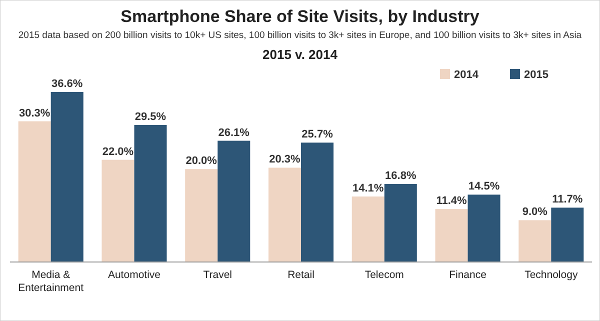  What do you see at coordinates (301, 275) in the screenshot?
I see `x-tick-label: Retail` at bounding box center [301, 275].